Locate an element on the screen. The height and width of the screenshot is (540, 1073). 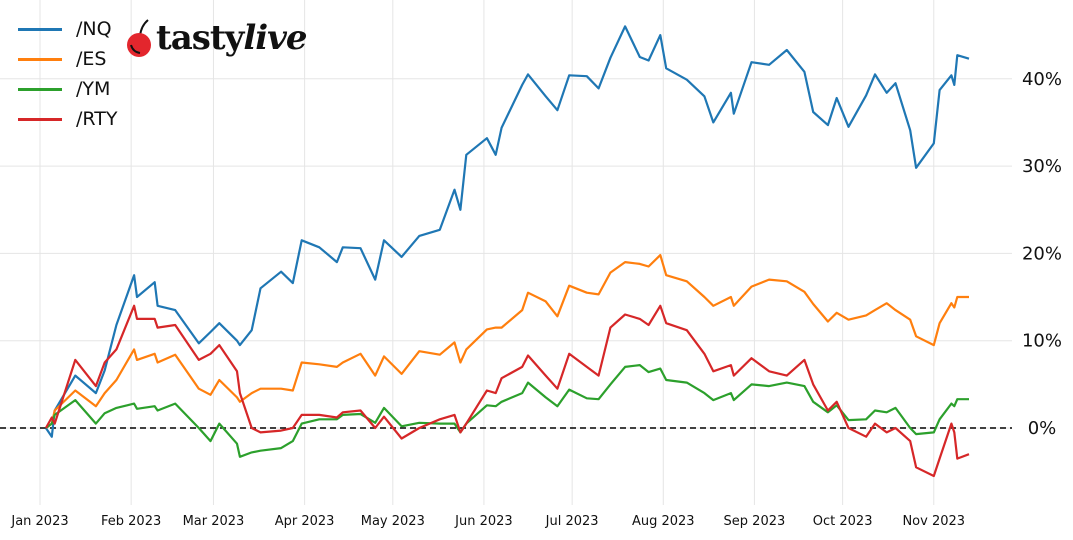
legend-label: /NQ is located at coordinates (94, 29).